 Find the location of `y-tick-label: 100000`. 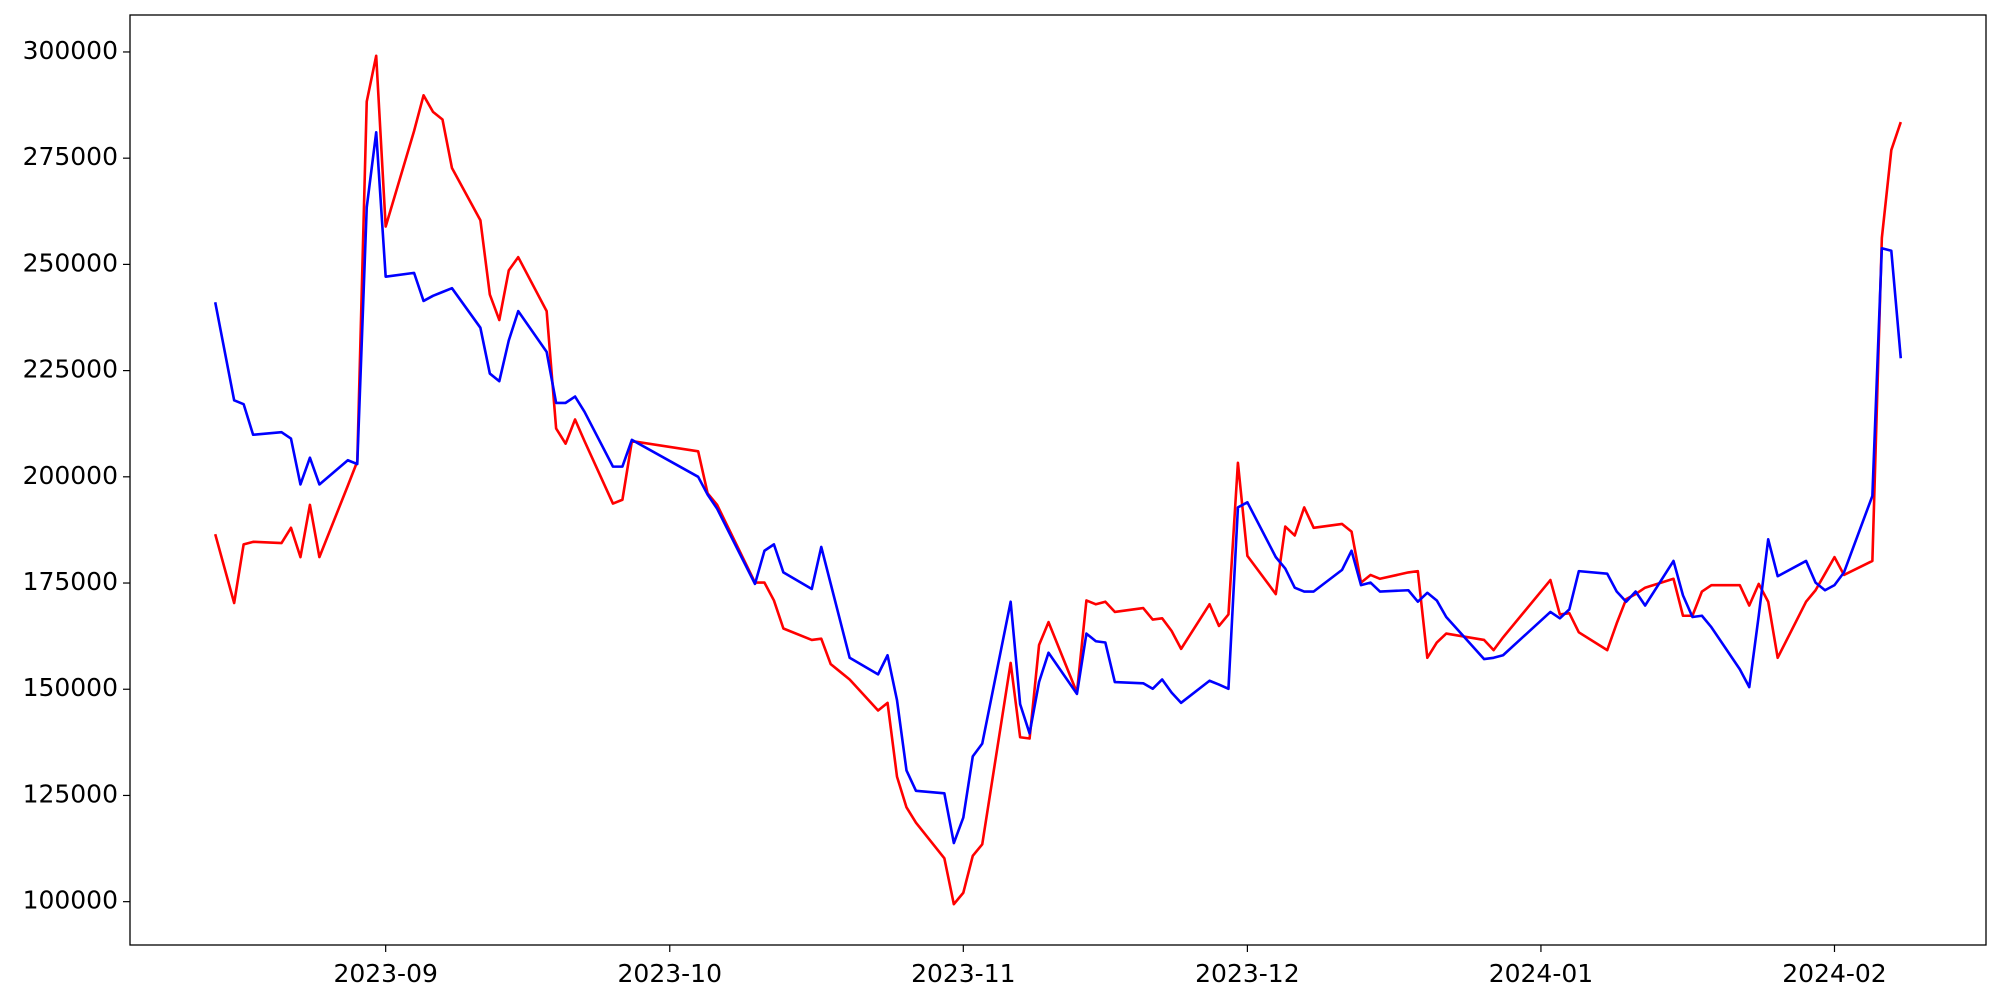

y-tick-label: 100000 is located at coordinates (70, 900).